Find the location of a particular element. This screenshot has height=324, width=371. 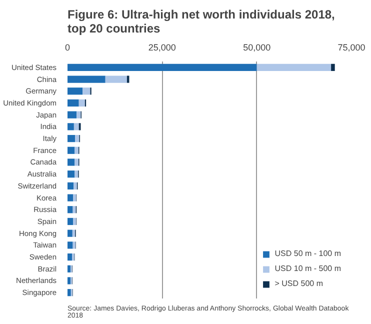

legend-label: USD 10 m - 500 m is located at coordinates (307, 268).